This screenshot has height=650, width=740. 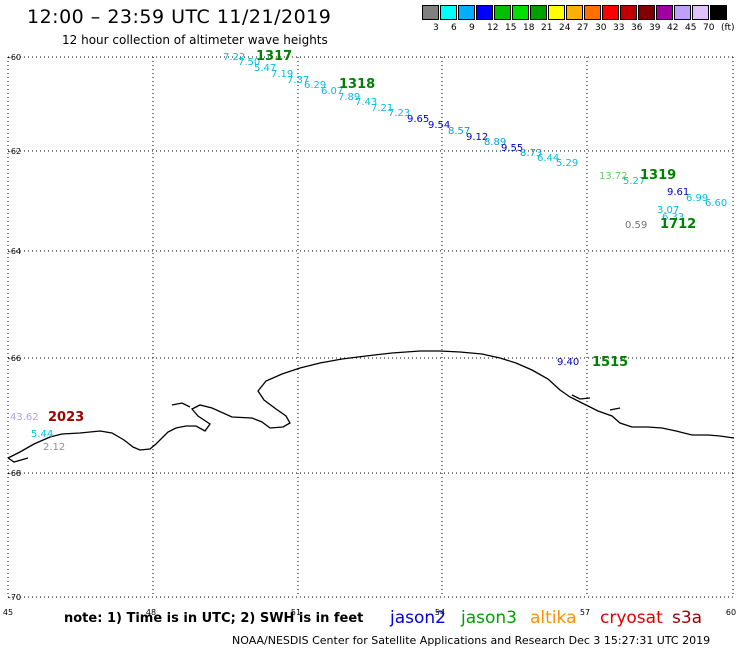 What do you see at coordinates (658, 175) in the screenshot?
I see `track-id-label: 1319` at bounding box center [658, 175].